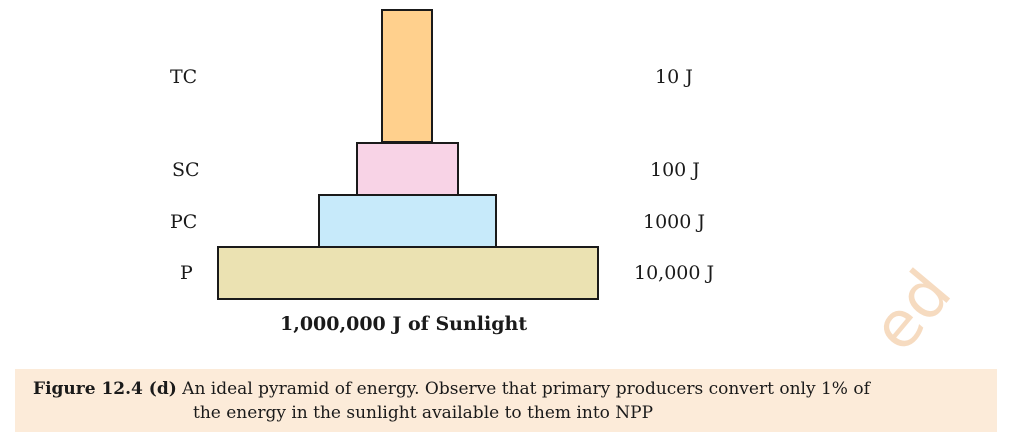 The height and width of the screenshot is (442, 1012). What do you see at coordinates (105, 389) in the screenshot?
I see `figure-number: Figure 12.4 (d)` at bounding box center [105, 389].